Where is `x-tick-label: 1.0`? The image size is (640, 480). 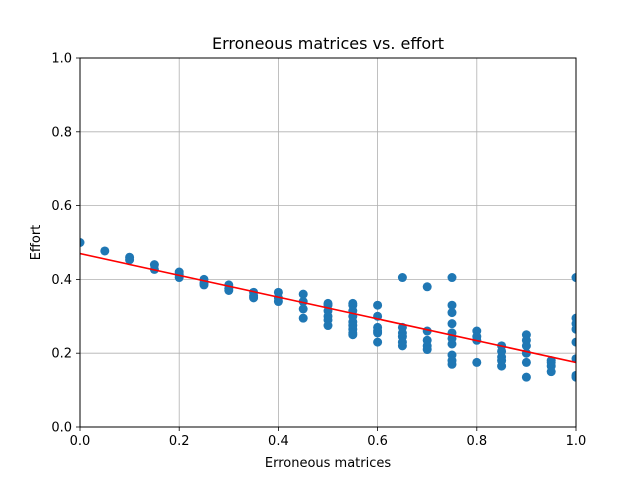
x-tick-label: 1.0 is located at coordinates (576, 441).